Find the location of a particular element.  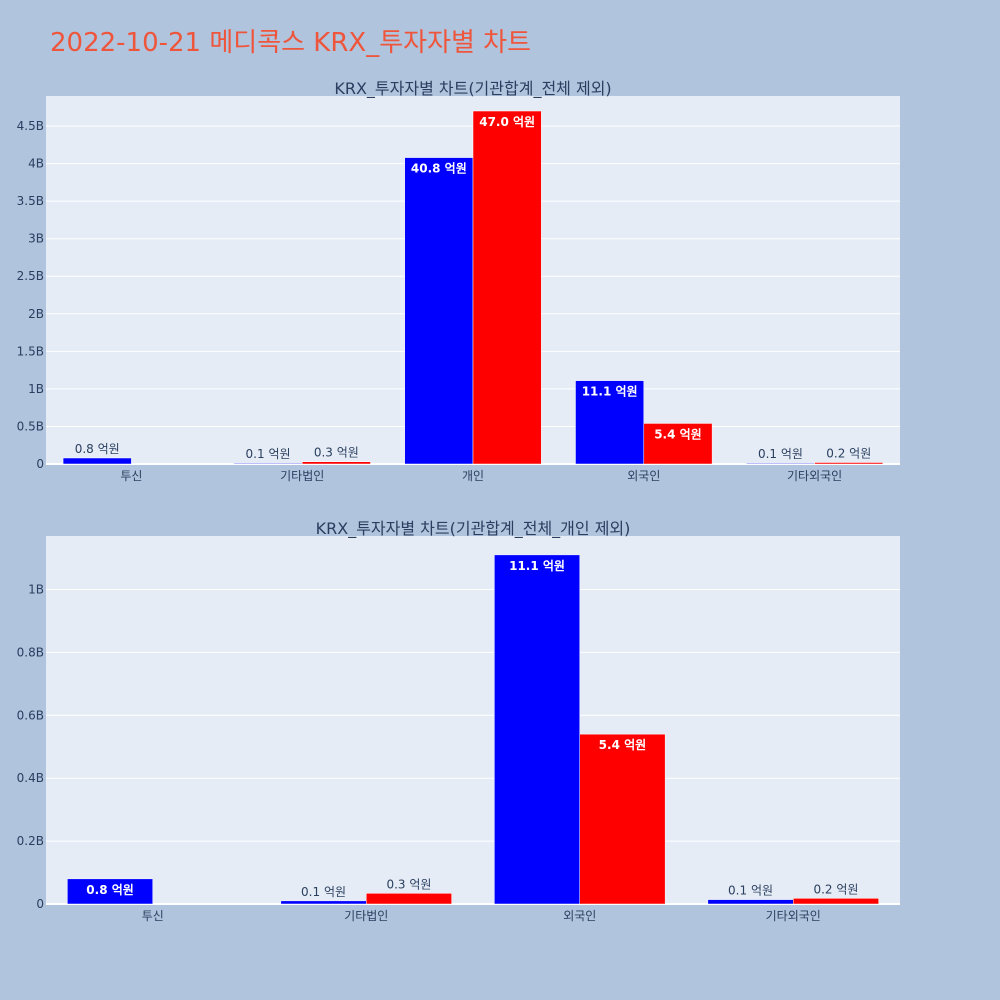

y-tick-label: 2.5B is located at coordinates (30, 276).